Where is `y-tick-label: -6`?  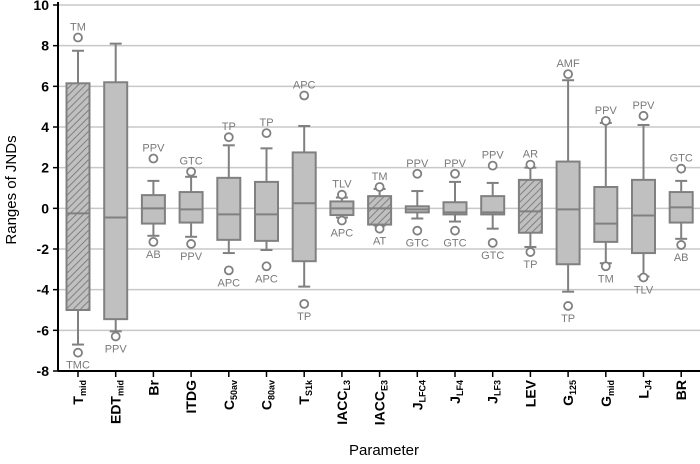 y-tick-label: -6 is located at coordinates (43, 330).